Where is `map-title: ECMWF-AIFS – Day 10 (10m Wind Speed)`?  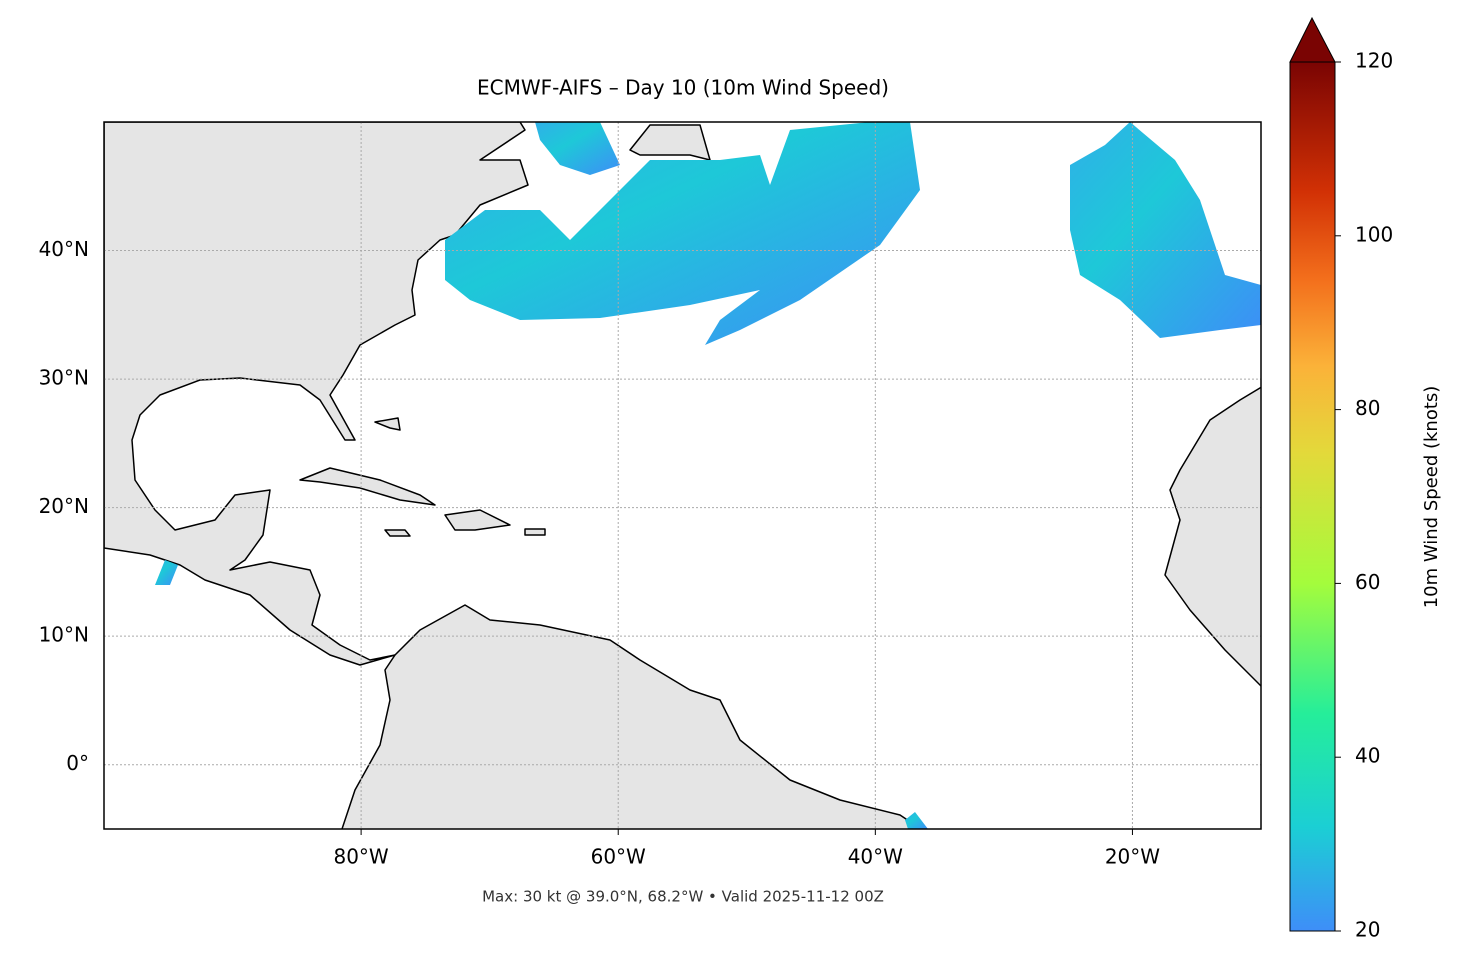 map-title: ECMWF-AIFS – Day 10 (10m Wind Speed) is located at coordinates (683, 88).